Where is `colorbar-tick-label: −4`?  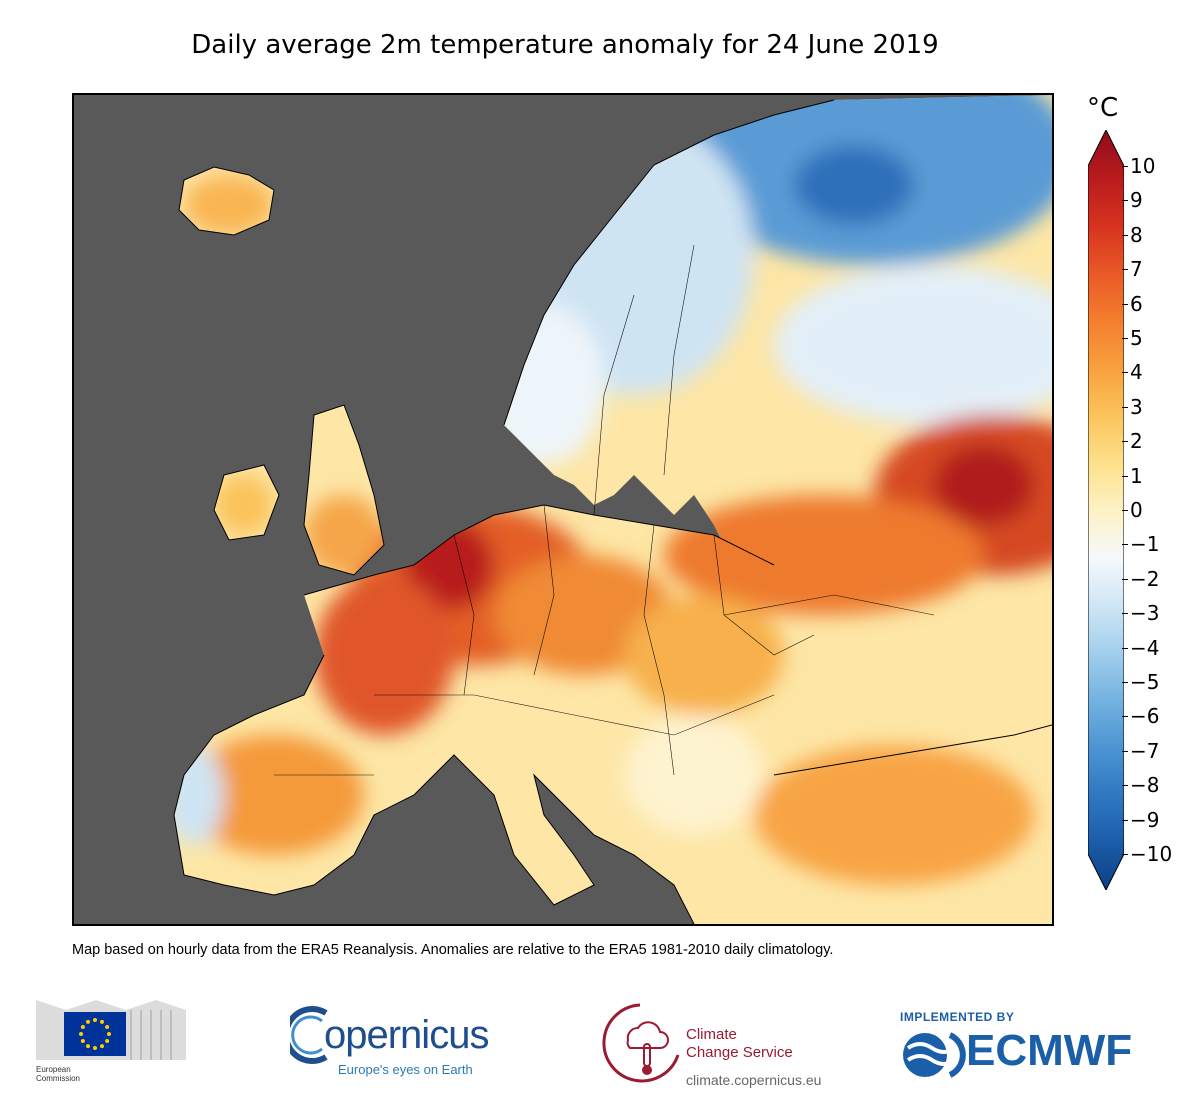
colorbar-tick-label: −4 is located at coordinates (1145, 647).